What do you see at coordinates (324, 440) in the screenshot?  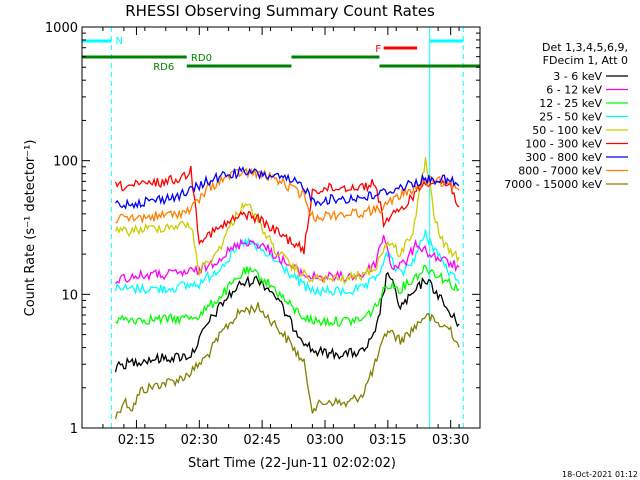 I see `x-tick-label: 03:00` at bounding box center [324, 440].